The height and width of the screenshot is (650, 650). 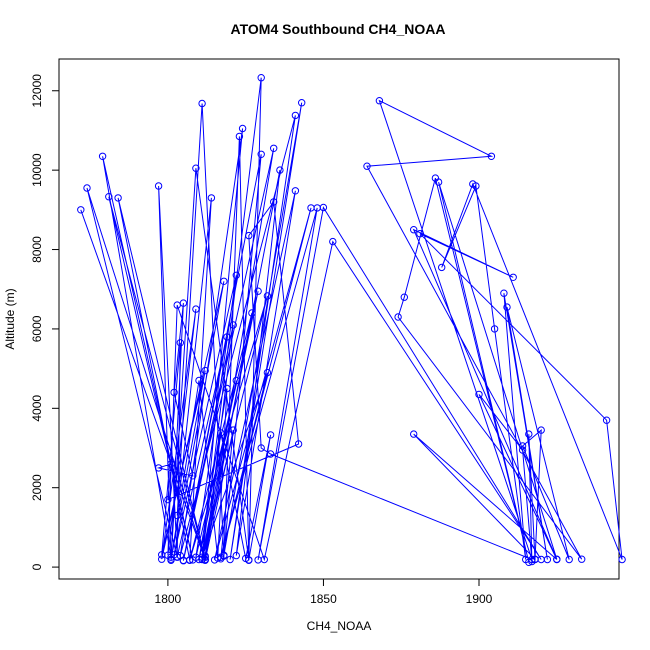 What do you see at coordinates (339, 626) in the screenshot?
I see `x-axis-label: CH4_NOAA` at bounding box center [339, 626].